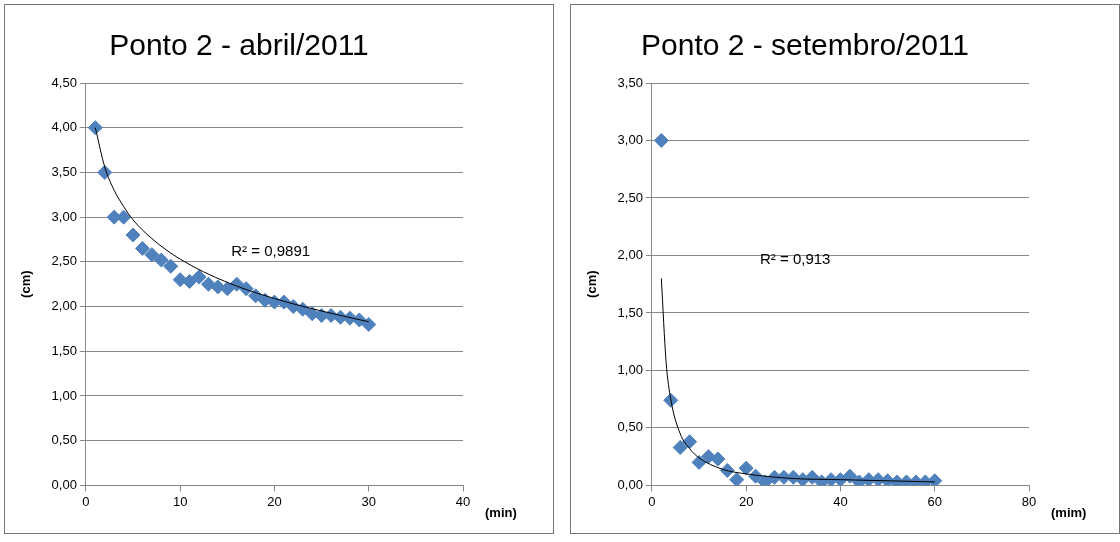 The image size is (1120, 542). Describe the element at coordinates (805, 45) in the screenshot. I see `chart-title: Ponto 2 - setembro/2011` at that location.